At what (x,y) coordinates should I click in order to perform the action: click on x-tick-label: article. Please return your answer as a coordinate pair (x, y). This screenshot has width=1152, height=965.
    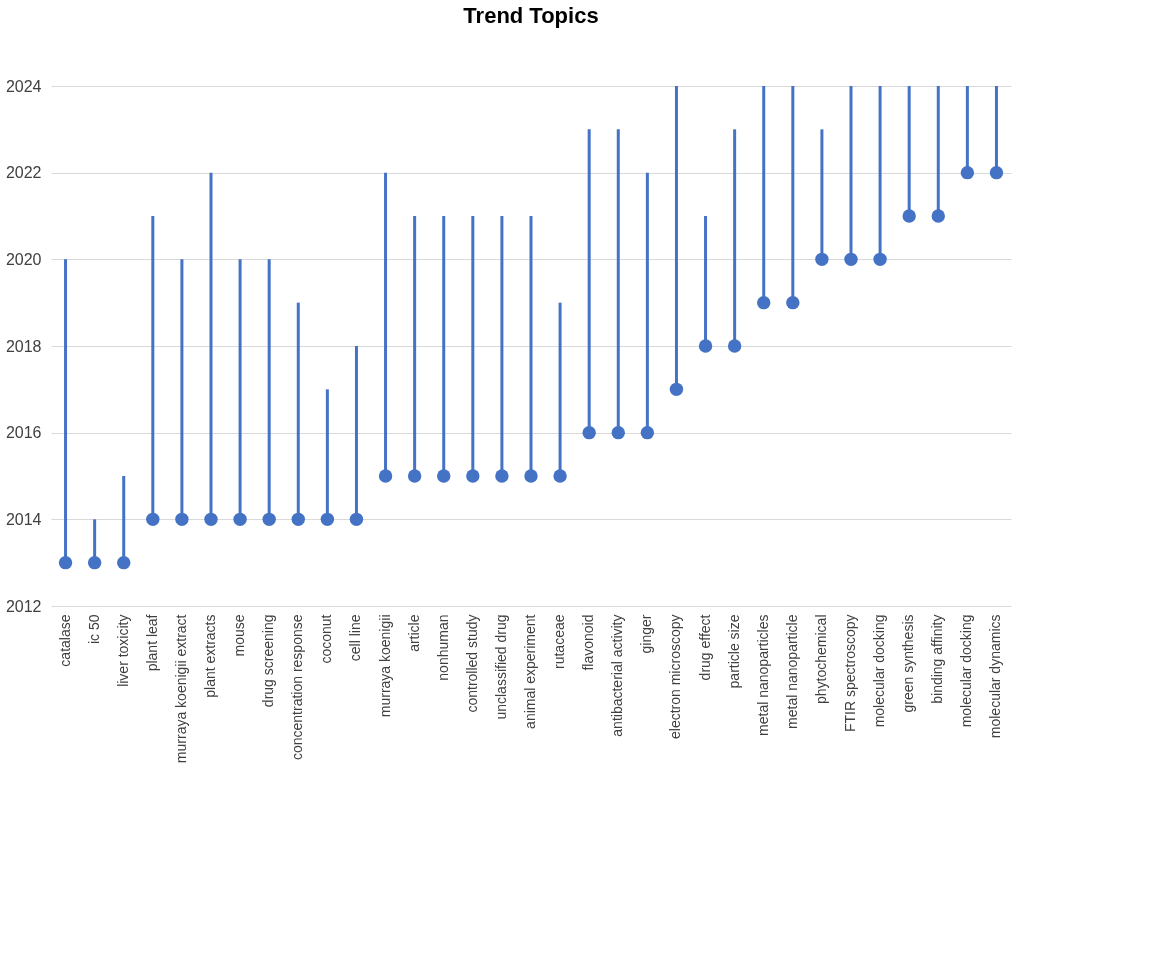
    Looking at the image, I should click on (413, 633).